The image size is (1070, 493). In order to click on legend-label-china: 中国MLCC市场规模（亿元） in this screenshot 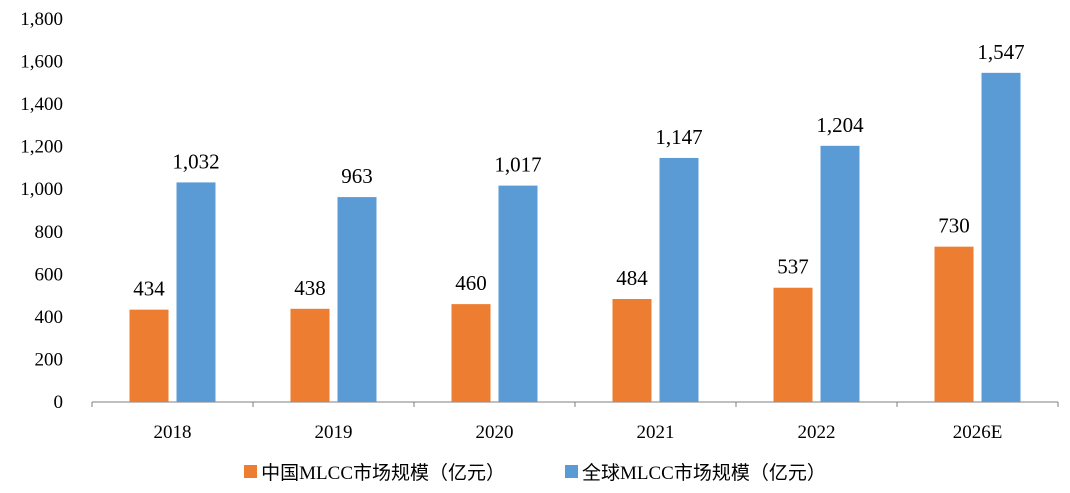, I will do `click(383, 473)`.